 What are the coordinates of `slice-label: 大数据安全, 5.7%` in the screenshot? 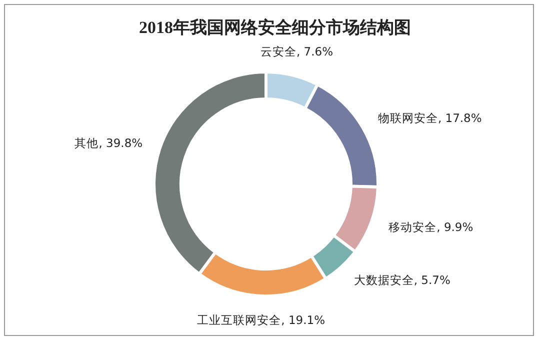 It's located at (402, 279).